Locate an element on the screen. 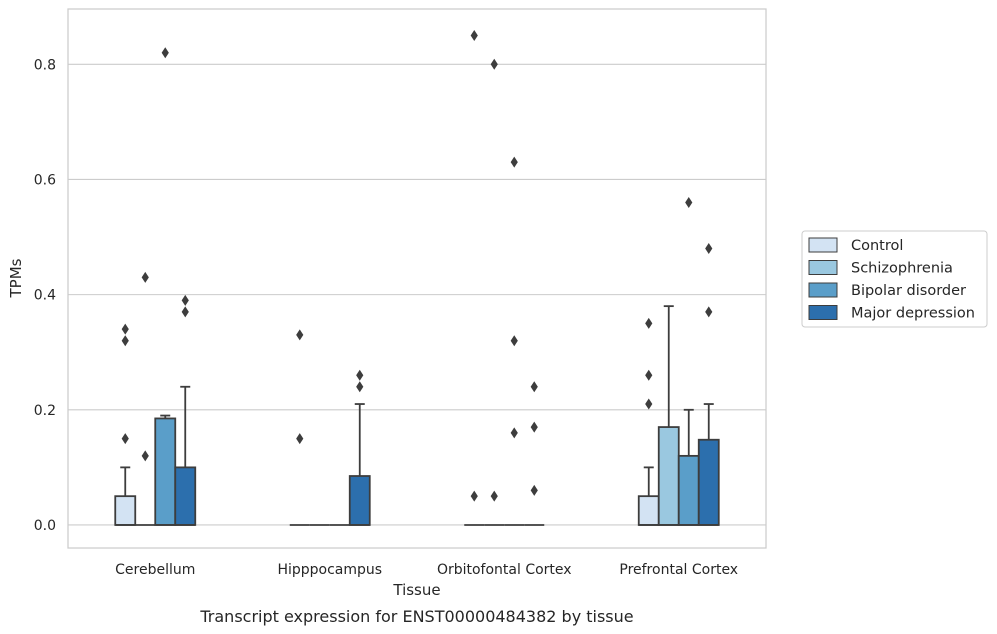  x-tick-label: Cerebellum is located at coordinates (155, 570).